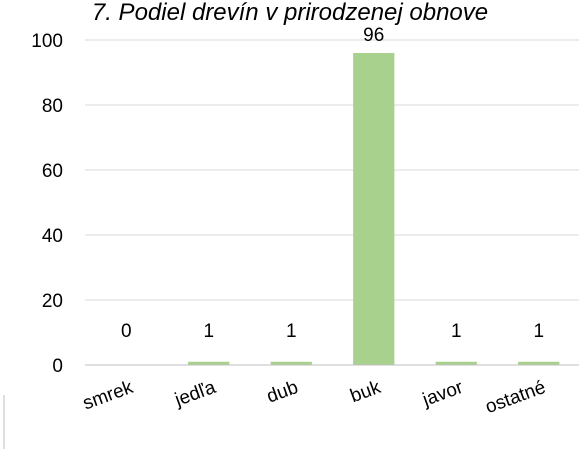 Image resolution: width=579 pixels, height=454 pixels. What do you see at coordinates (52, 171) in the screenshot?
I see `y-tick-label-60: 60` at bounding box center [52, 171].